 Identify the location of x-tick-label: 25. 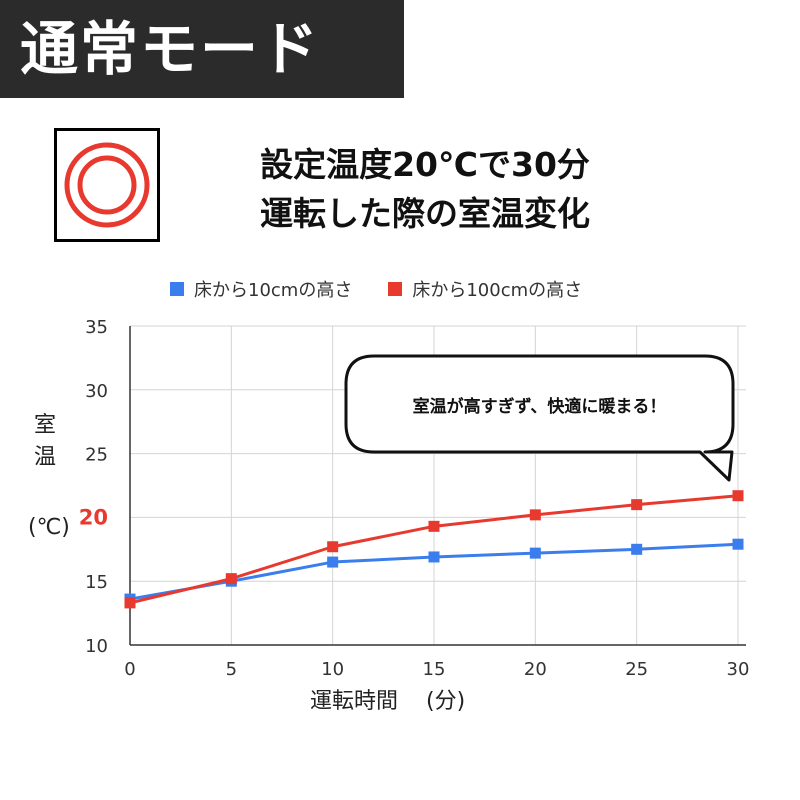
(636, 669).